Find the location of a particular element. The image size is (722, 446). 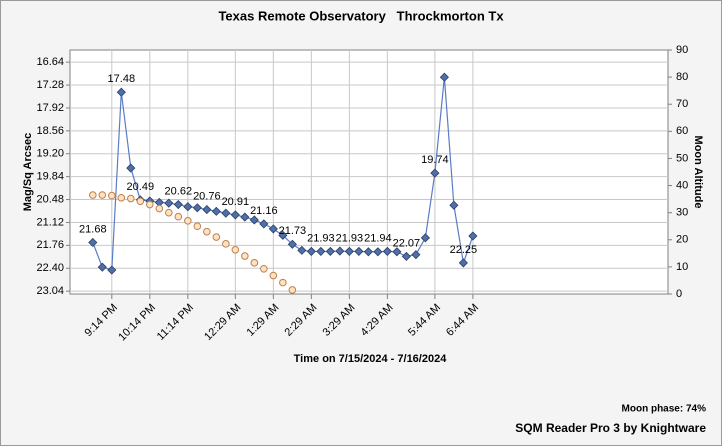

y-tick-label: 22.40 is located at coordinates (50, 268).